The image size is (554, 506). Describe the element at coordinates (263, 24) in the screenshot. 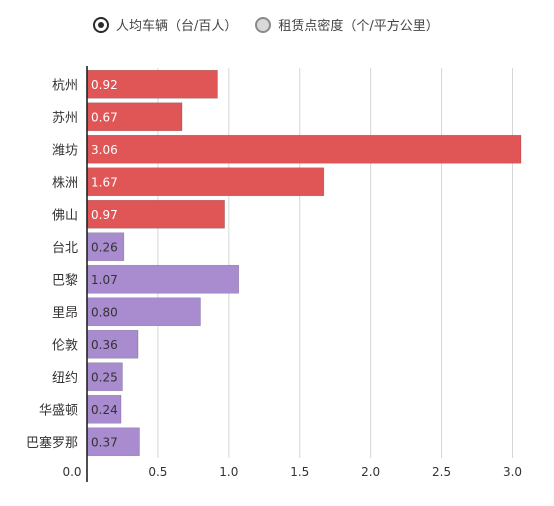

I see `radio-unselected-icon` at that location.